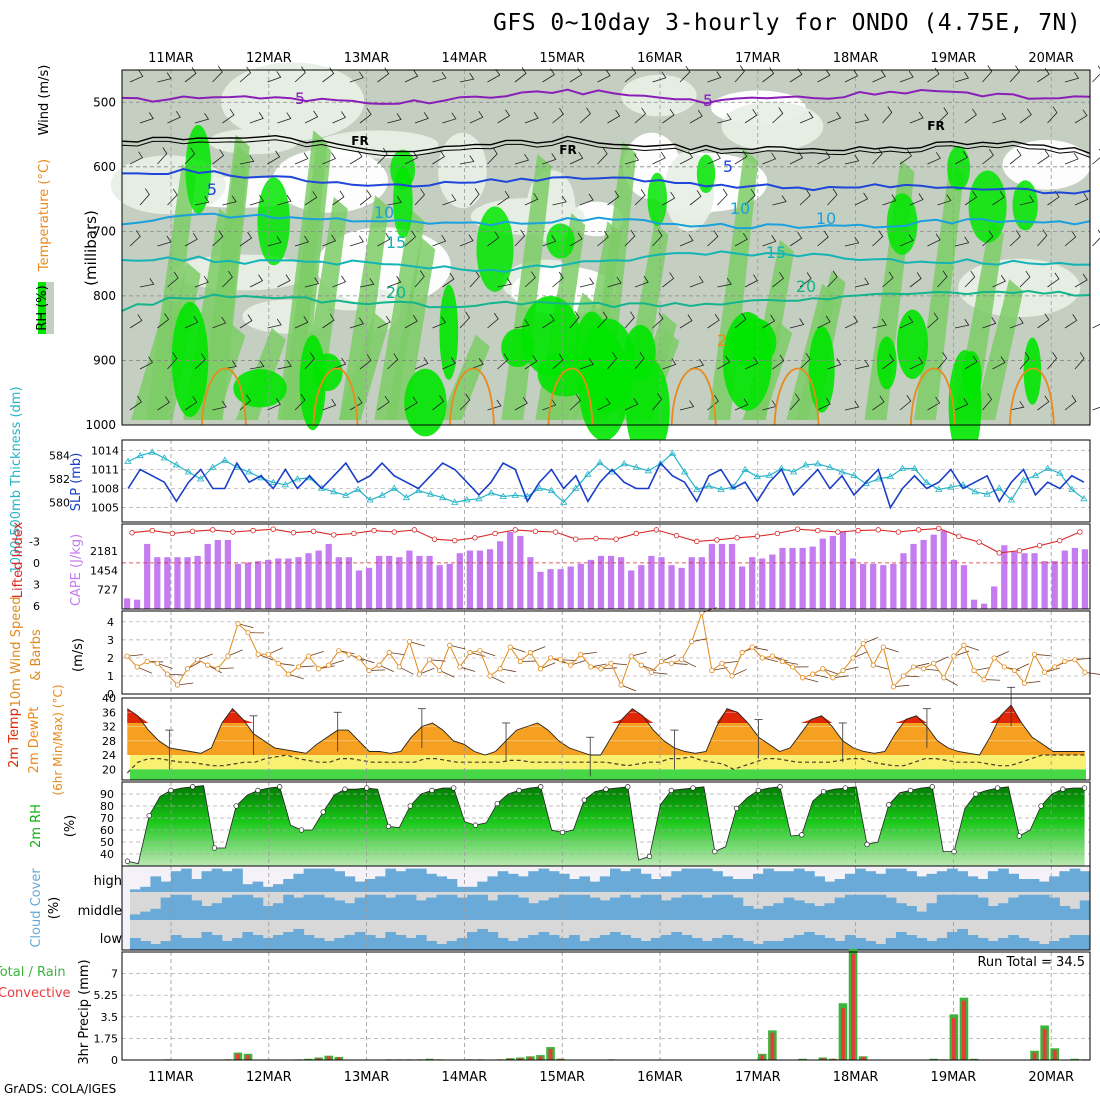  I want to click on isotherm-FR-double, so click(606, 148).